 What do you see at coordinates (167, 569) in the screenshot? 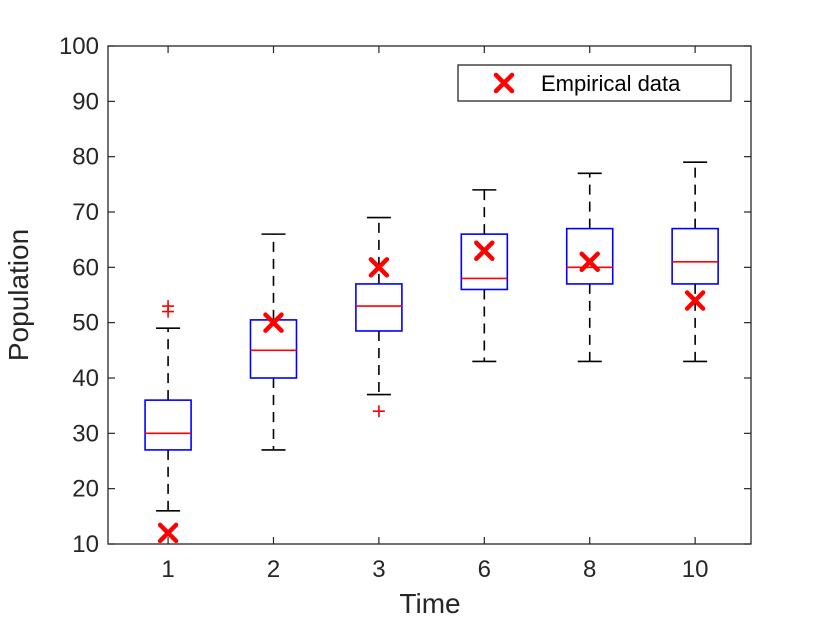
I see `x-tick-label: 1` at bounding box center [167, 569].